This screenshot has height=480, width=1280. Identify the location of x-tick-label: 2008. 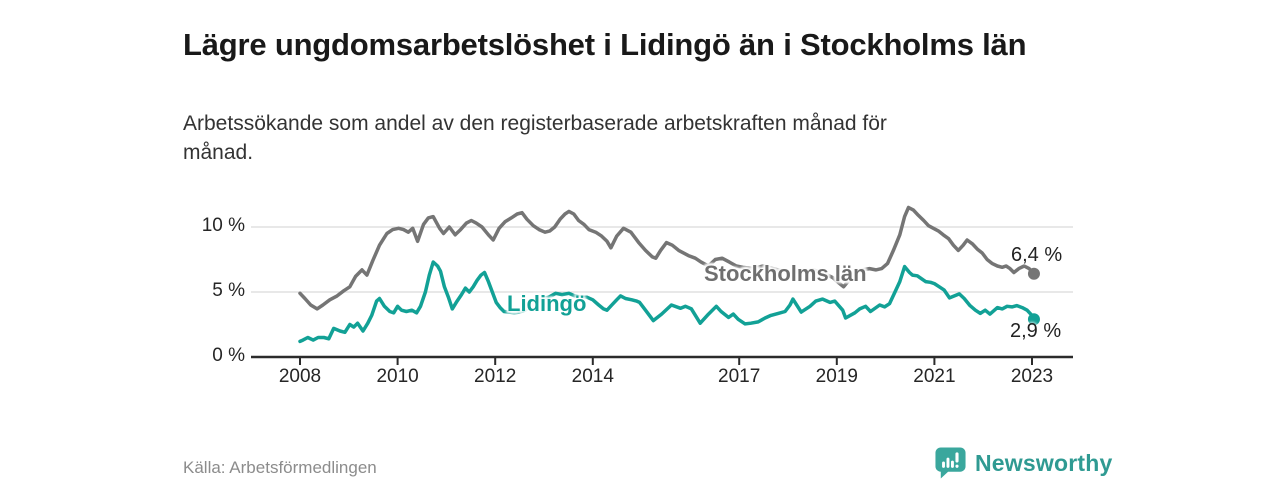
(300, 376).